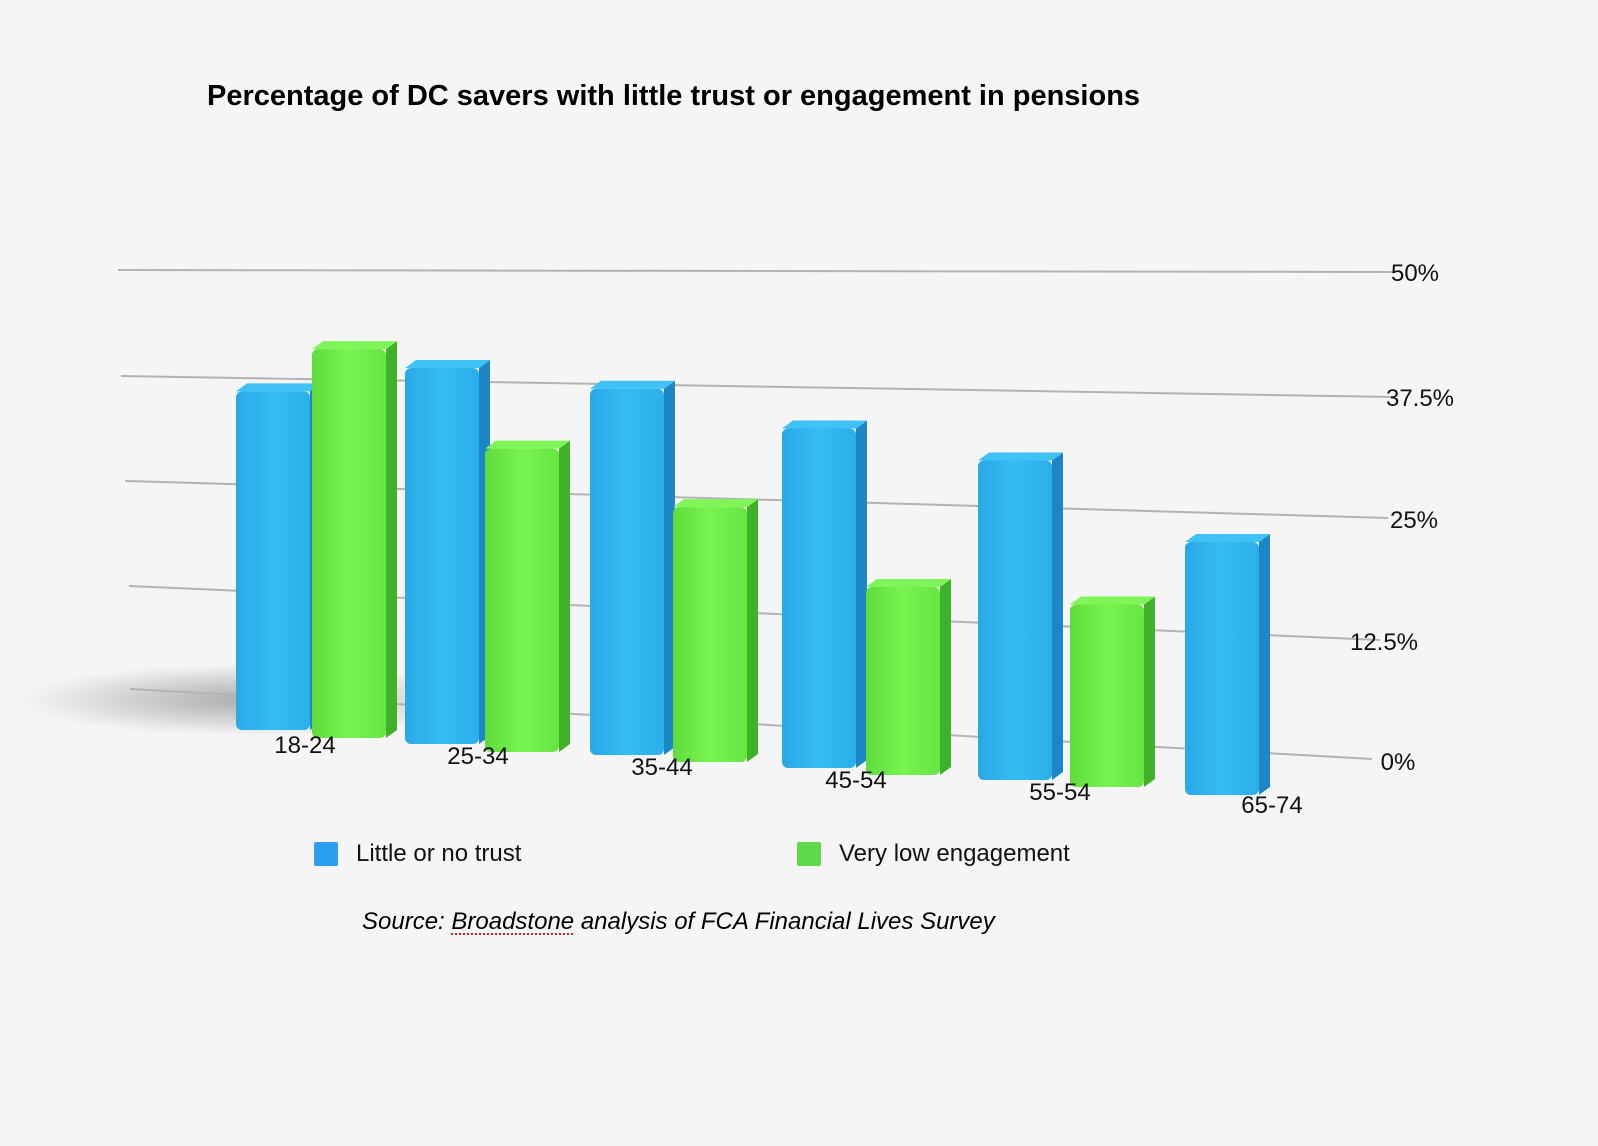 The image size is (1598, 1146). I want to click on x-tick-label: 45-54, so click(855, 780).